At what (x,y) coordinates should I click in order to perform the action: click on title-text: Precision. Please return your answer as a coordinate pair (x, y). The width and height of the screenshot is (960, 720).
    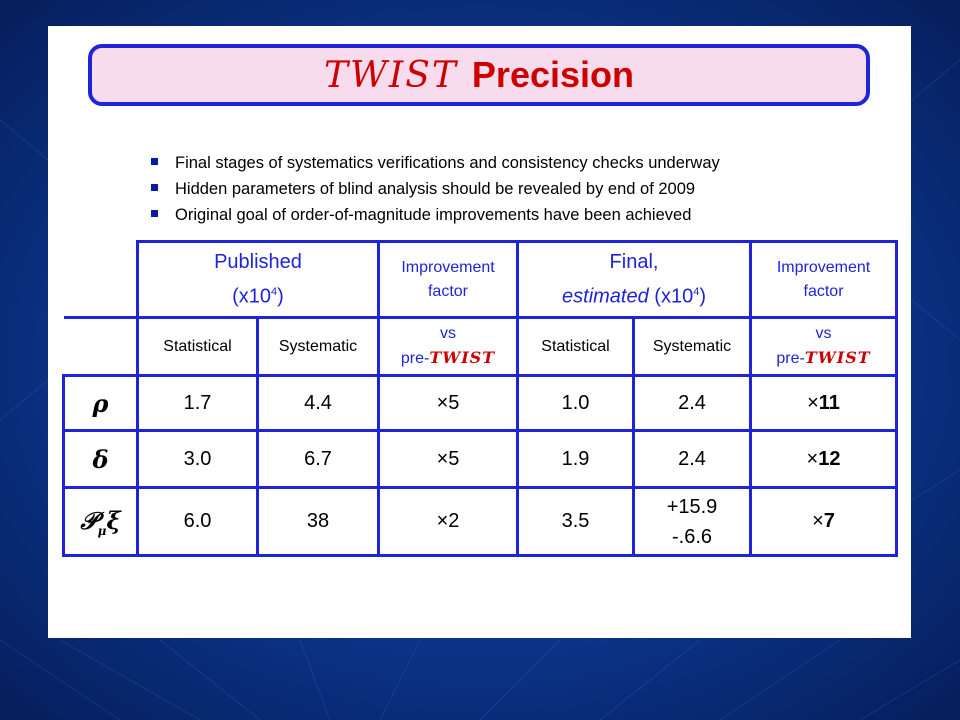
    Looking at the image, I should click on (552, 74).